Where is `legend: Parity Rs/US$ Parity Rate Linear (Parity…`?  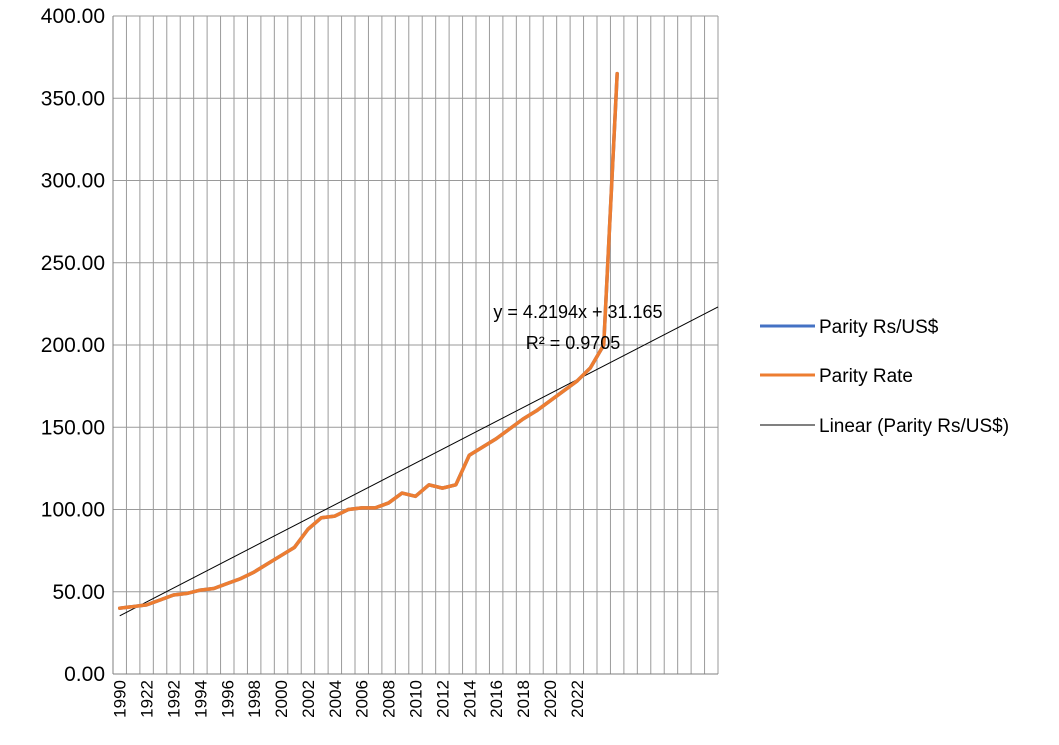 legend: Parity Rs/US$ Parity Rate Linear (Parity… is located at coordinates (884, 377).